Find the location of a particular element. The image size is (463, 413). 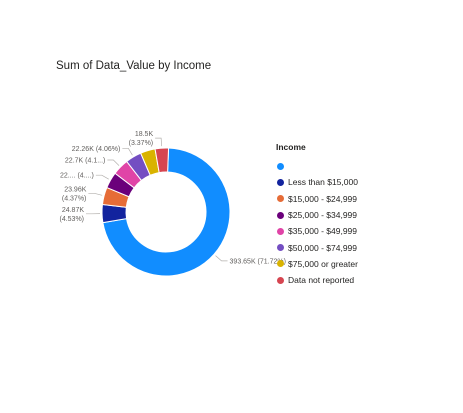

legend-label: Data not reported is located at coordinates (321, 280).